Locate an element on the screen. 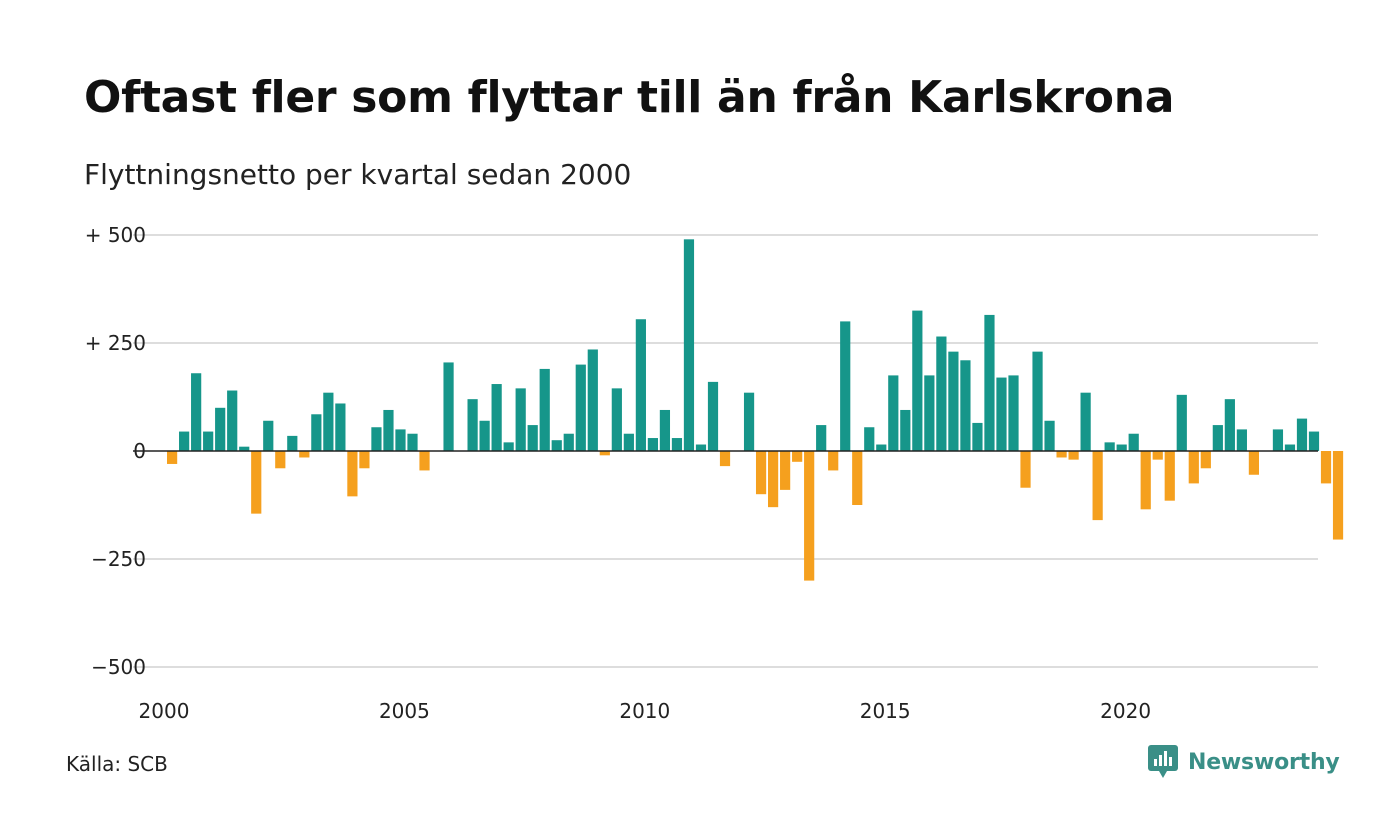 The width and height of the screenshot is (1400, 840). brand-logo: Newsworthy is located at coordinates (1244, 762).